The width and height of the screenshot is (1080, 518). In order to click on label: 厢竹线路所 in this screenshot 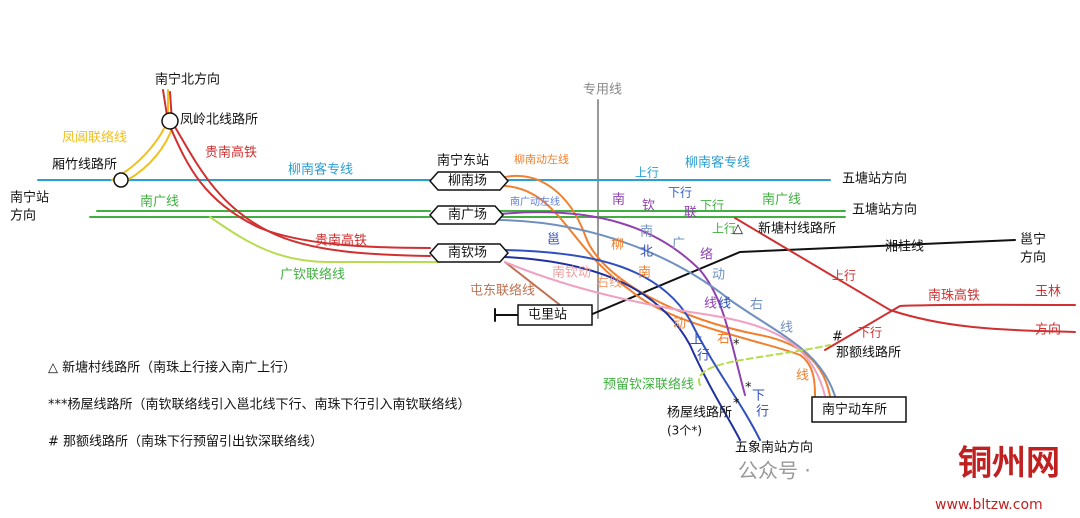, I will do `click(84, 165)`.